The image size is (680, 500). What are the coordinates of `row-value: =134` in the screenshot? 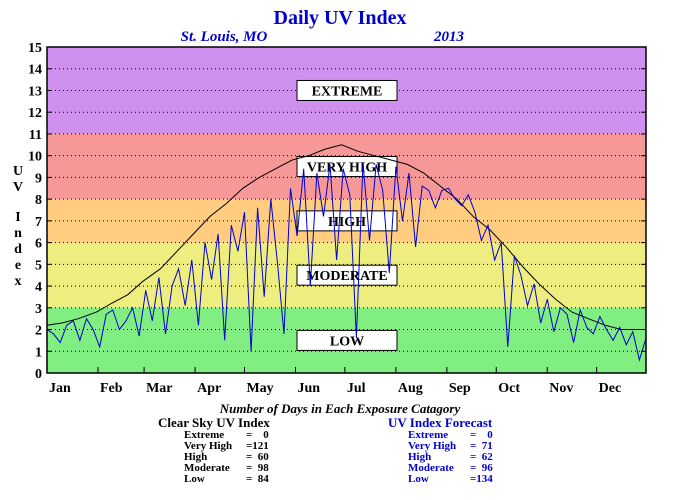 It's located at (481, 479).